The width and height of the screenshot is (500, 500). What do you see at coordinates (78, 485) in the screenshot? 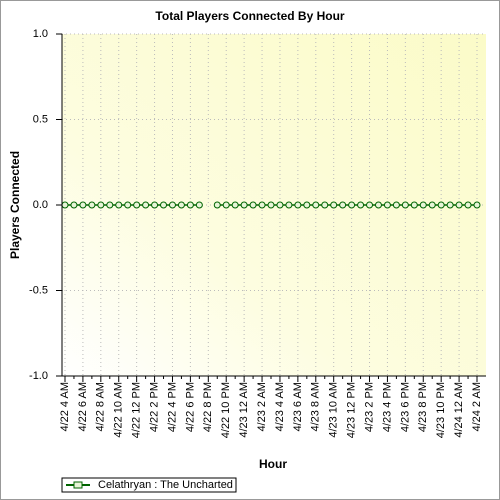
I see `legend-marker` at bounding box center [78, 485].